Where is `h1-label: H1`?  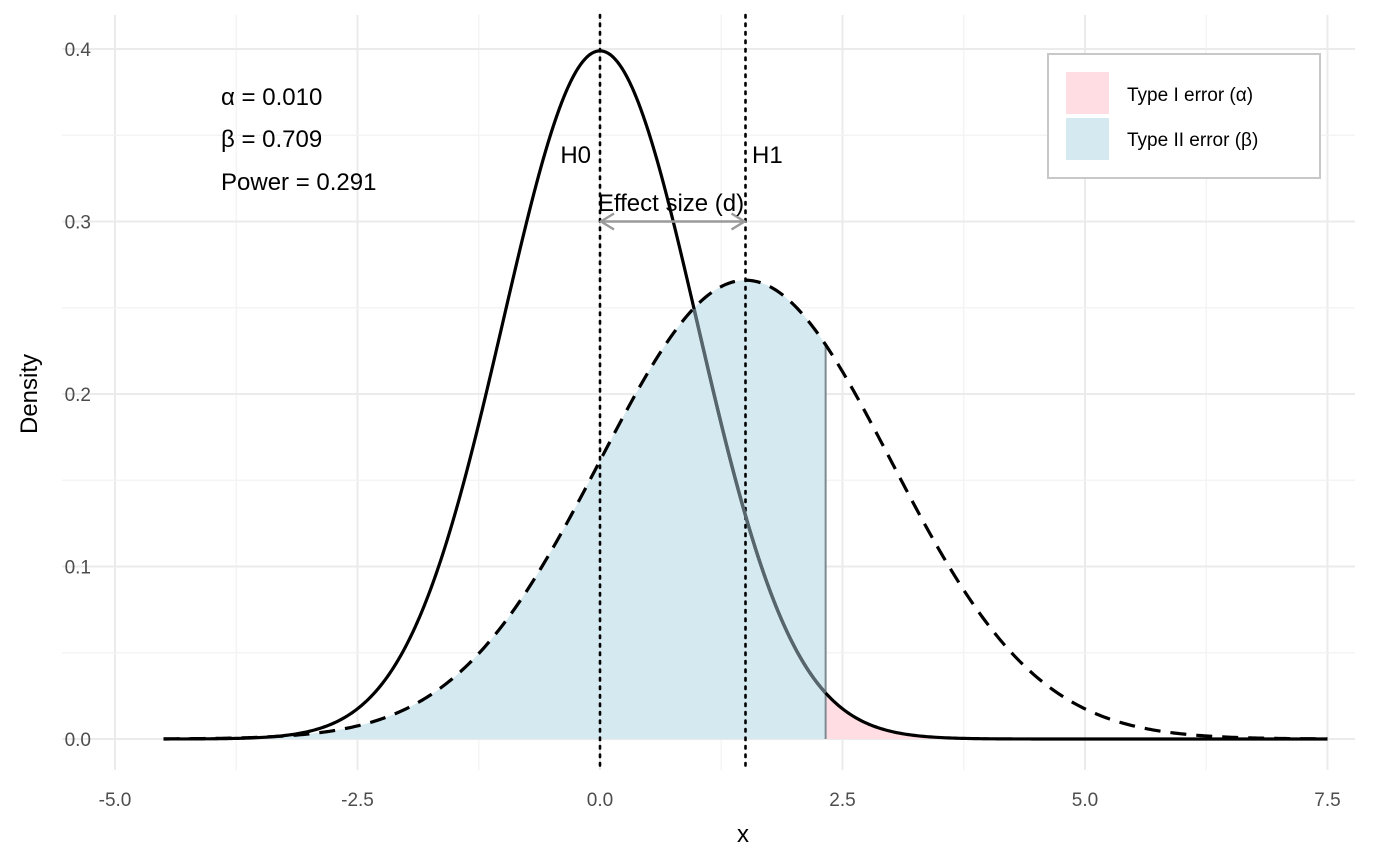 h1-label: H1 is located at coordinates (767, 155).